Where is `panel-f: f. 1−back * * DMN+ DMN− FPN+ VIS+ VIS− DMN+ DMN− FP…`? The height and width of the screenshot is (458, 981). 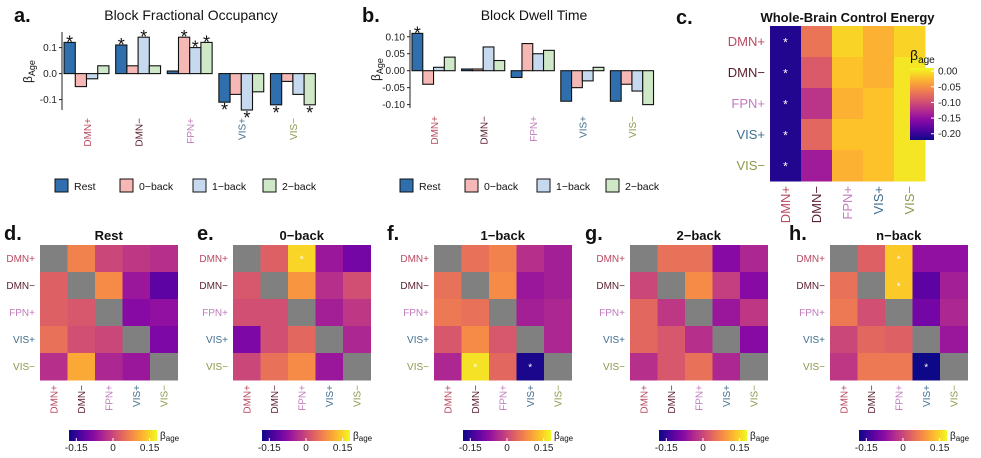 panel-f: f. 1−back * * DMN+ DMN− FPN+ VIS+ VIS− DMN+ DMN− FP… is located at coordinates (480, 338).